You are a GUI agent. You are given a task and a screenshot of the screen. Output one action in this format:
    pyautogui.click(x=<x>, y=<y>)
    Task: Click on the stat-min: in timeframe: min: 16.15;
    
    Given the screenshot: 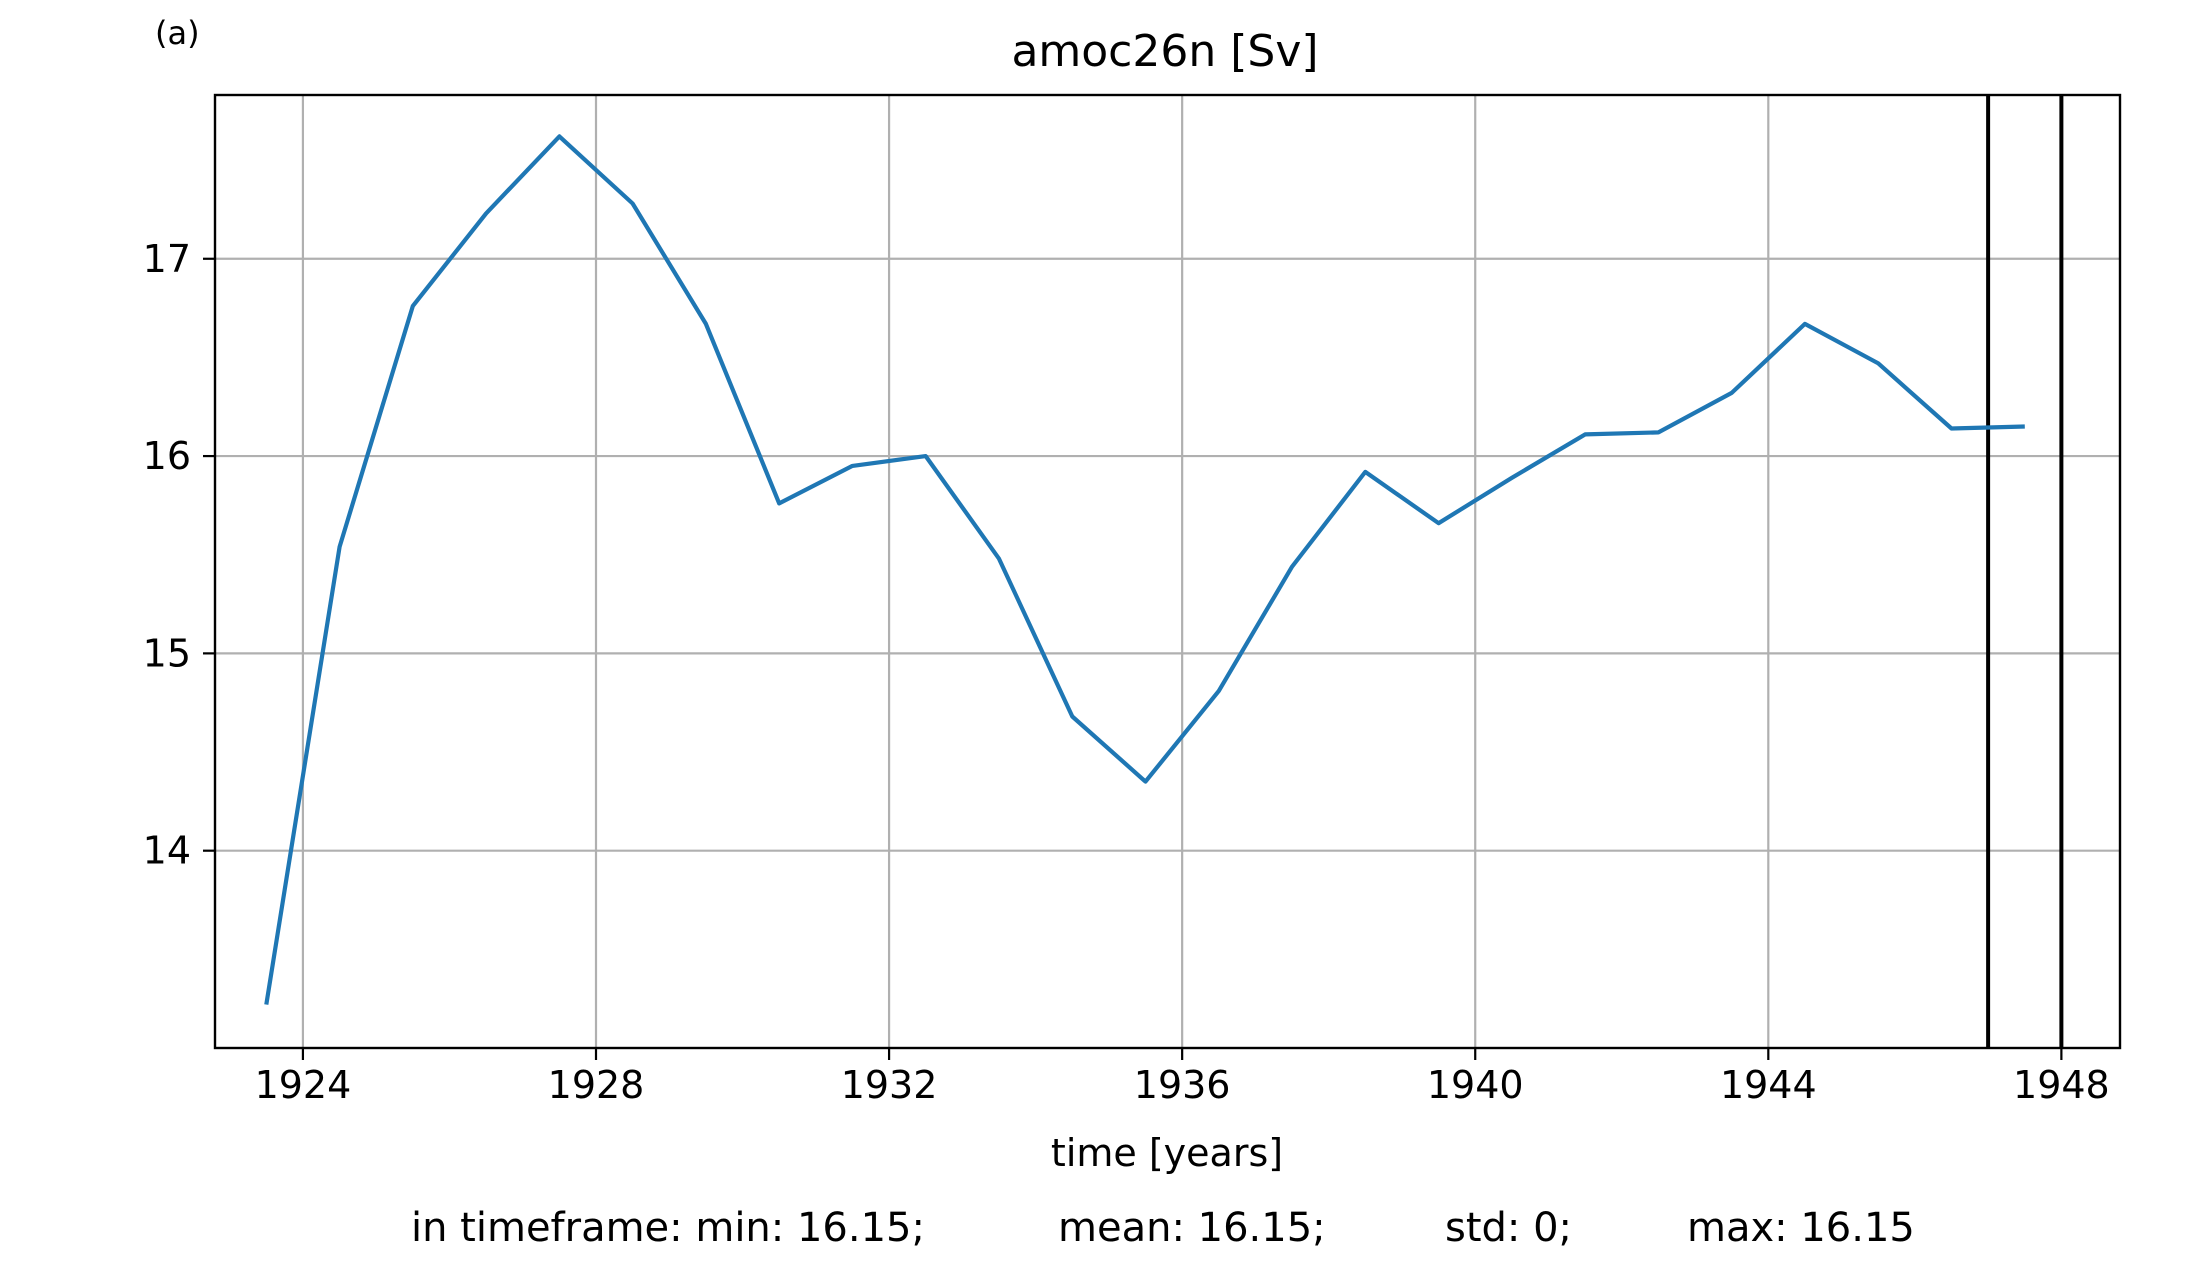 What is the action you would take?
    pyautogui.click(x=668, y=1228)
    